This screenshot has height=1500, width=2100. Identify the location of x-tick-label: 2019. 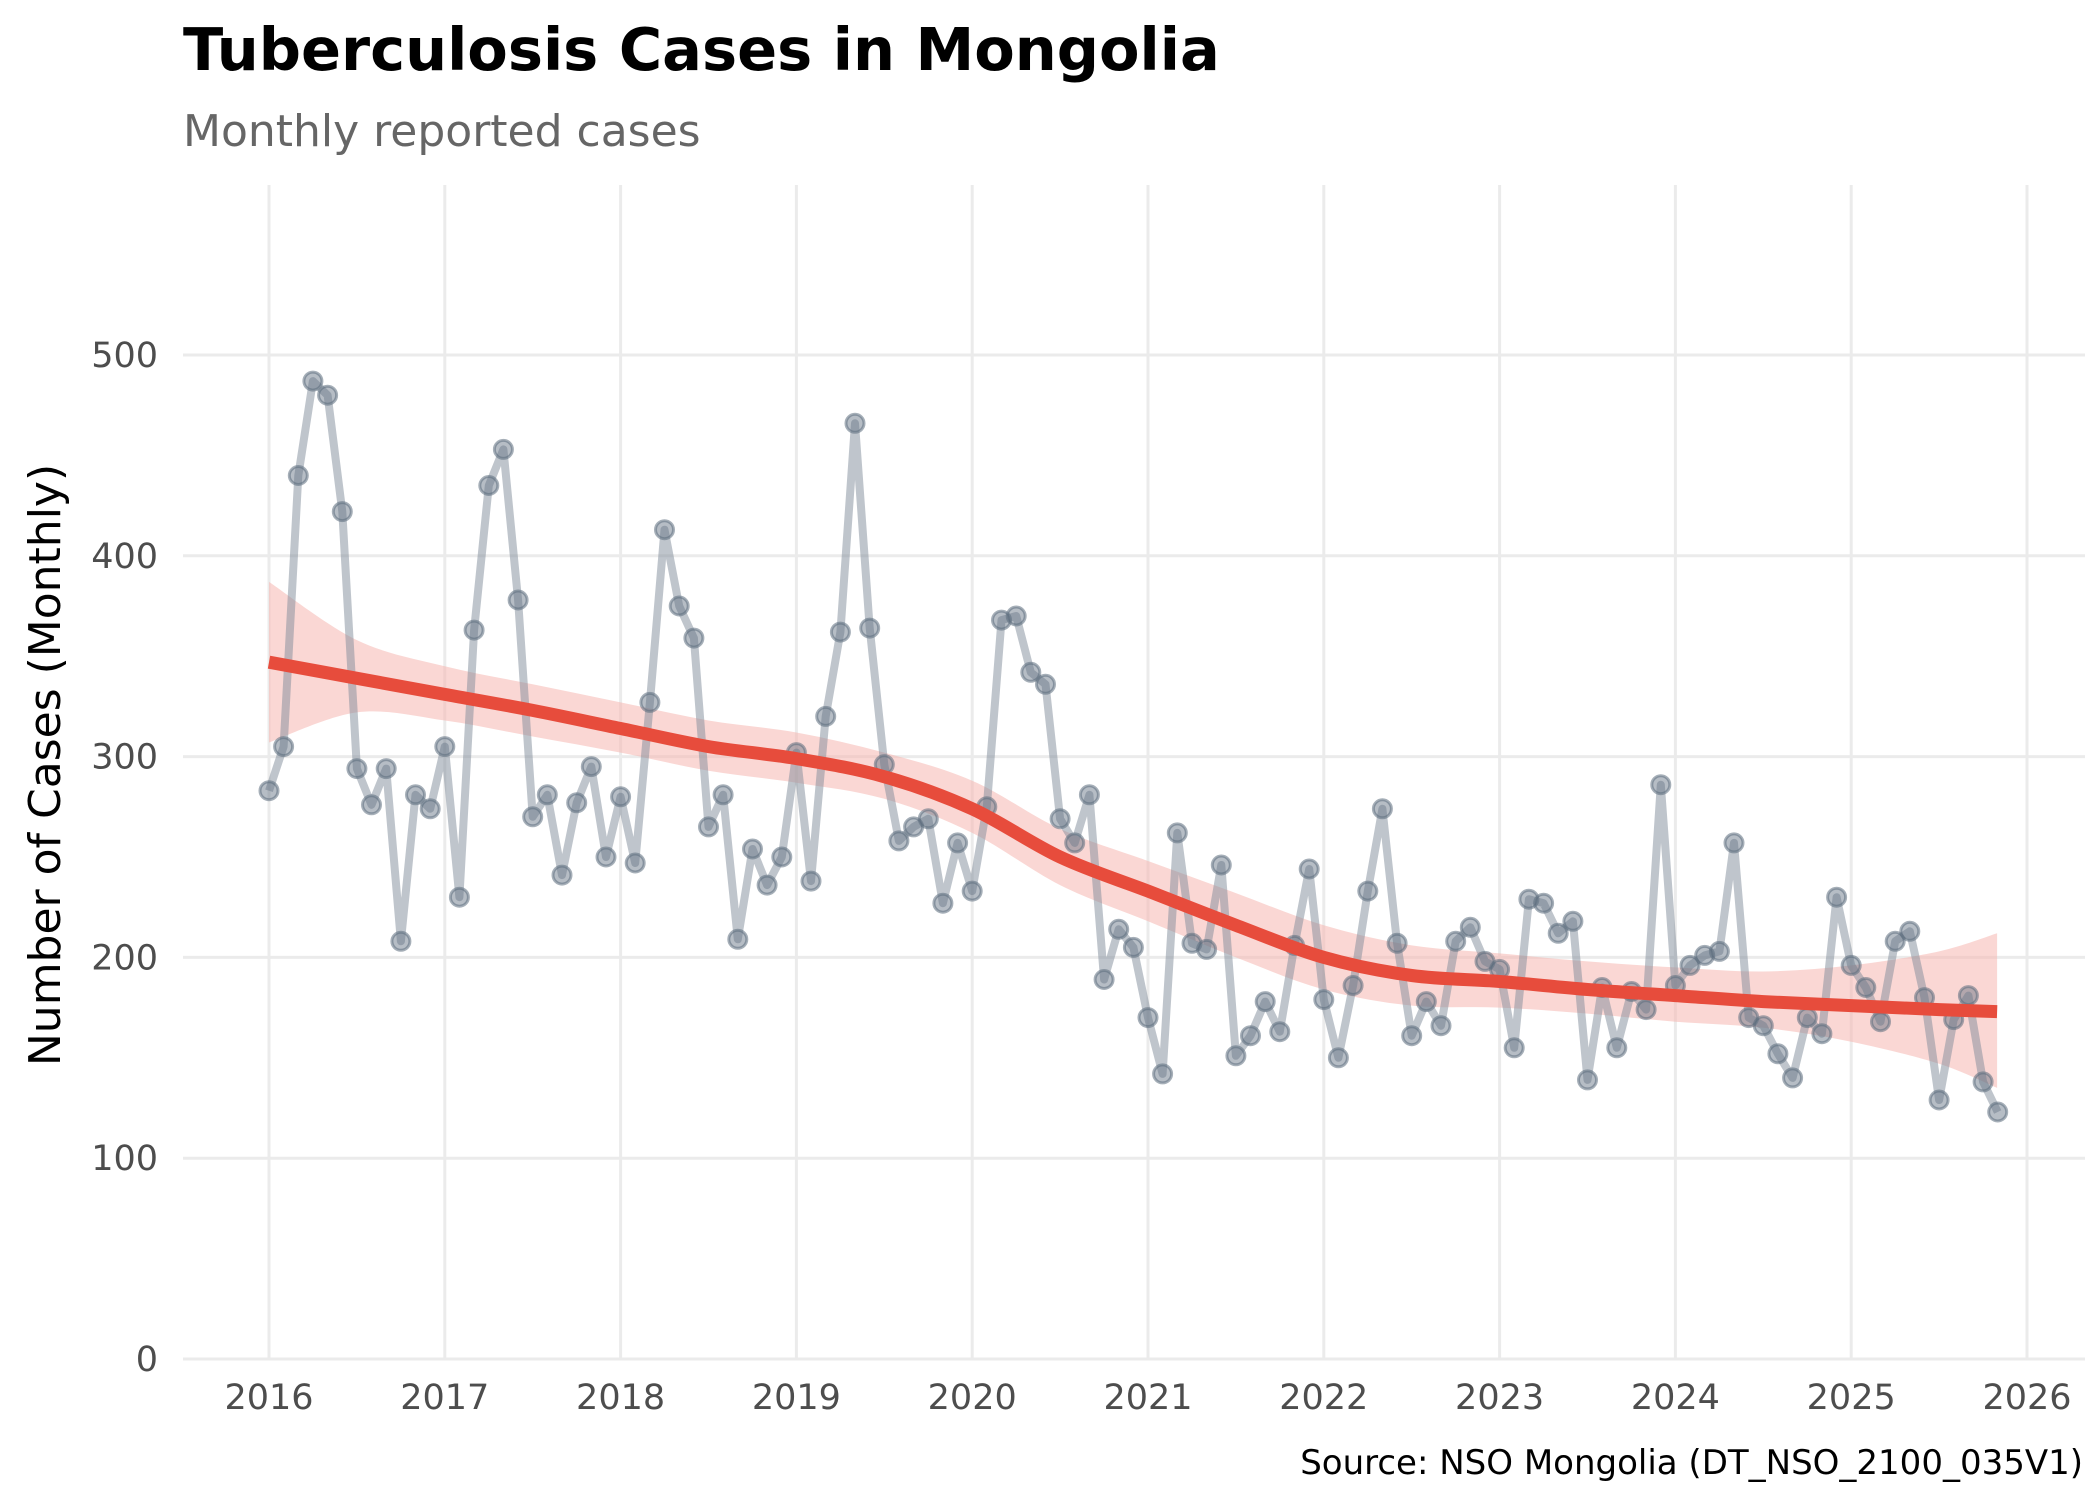
(796, 1398).